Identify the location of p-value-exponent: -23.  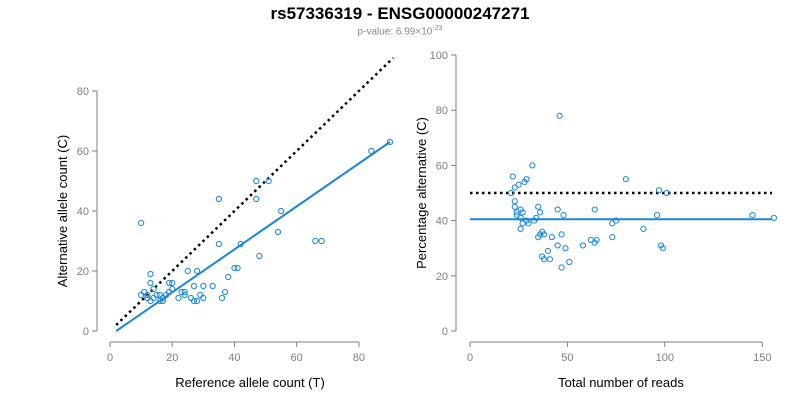
(437, 28).